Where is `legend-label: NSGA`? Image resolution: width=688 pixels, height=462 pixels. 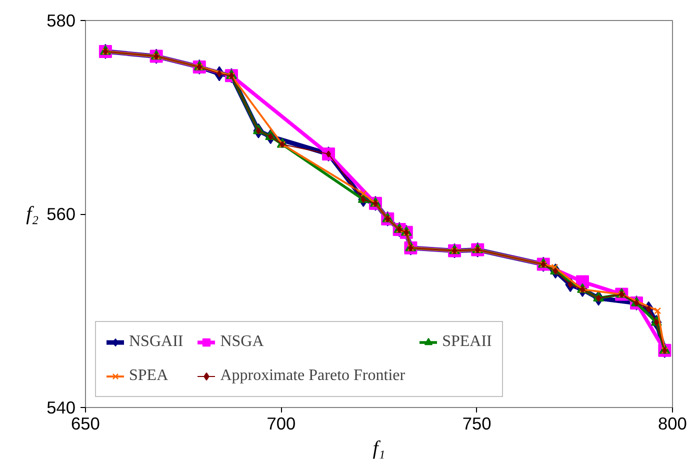
legend-label: NSGA is located at coordinates (242, 342).